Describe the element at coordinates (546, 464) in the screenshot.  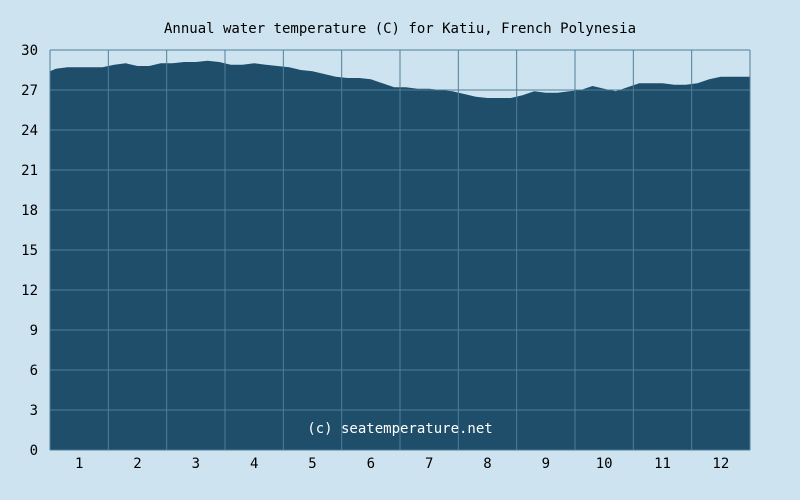
I see `x-tick-label: 9` at that location.